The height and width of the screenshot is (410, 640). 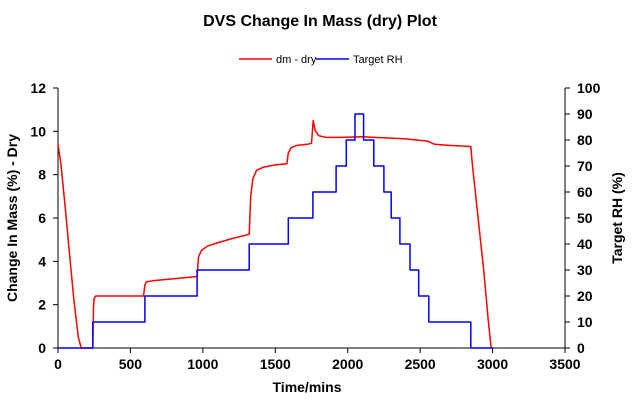 I want to click on left-y-tick-label: 0, so click(x=42, y=348).